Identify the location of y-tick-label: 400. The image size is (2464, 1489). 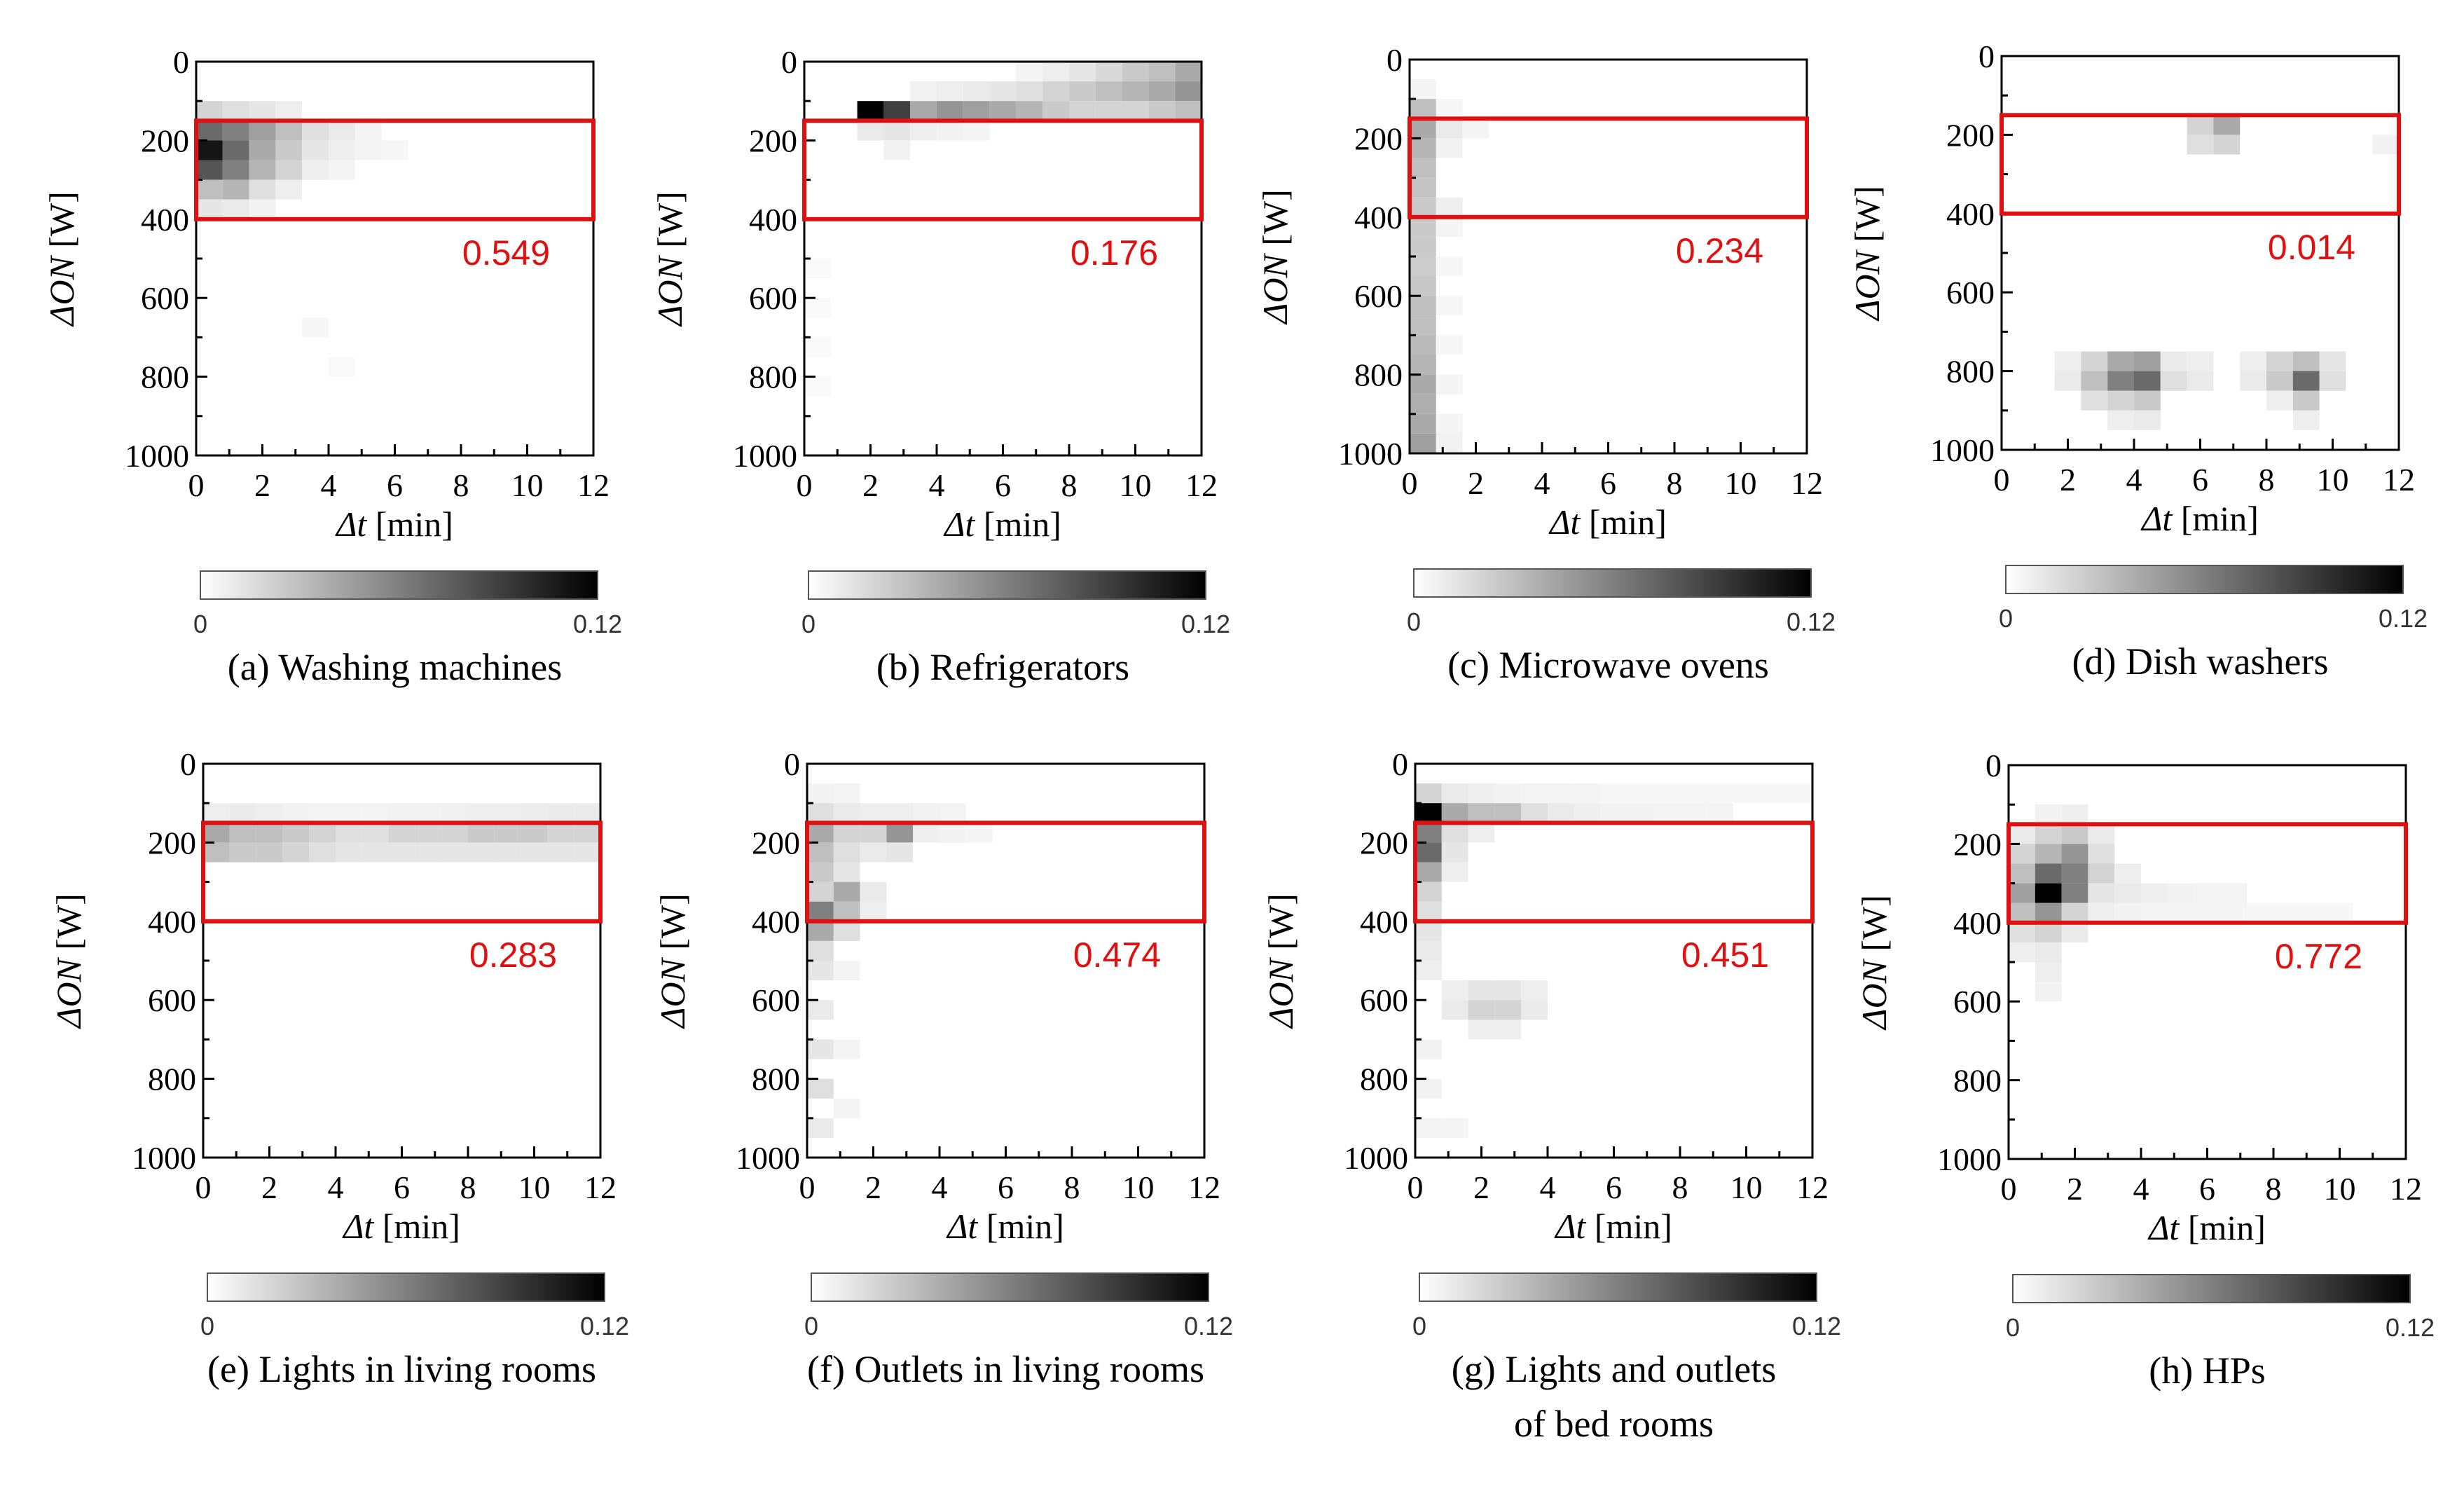
(1970, 214).